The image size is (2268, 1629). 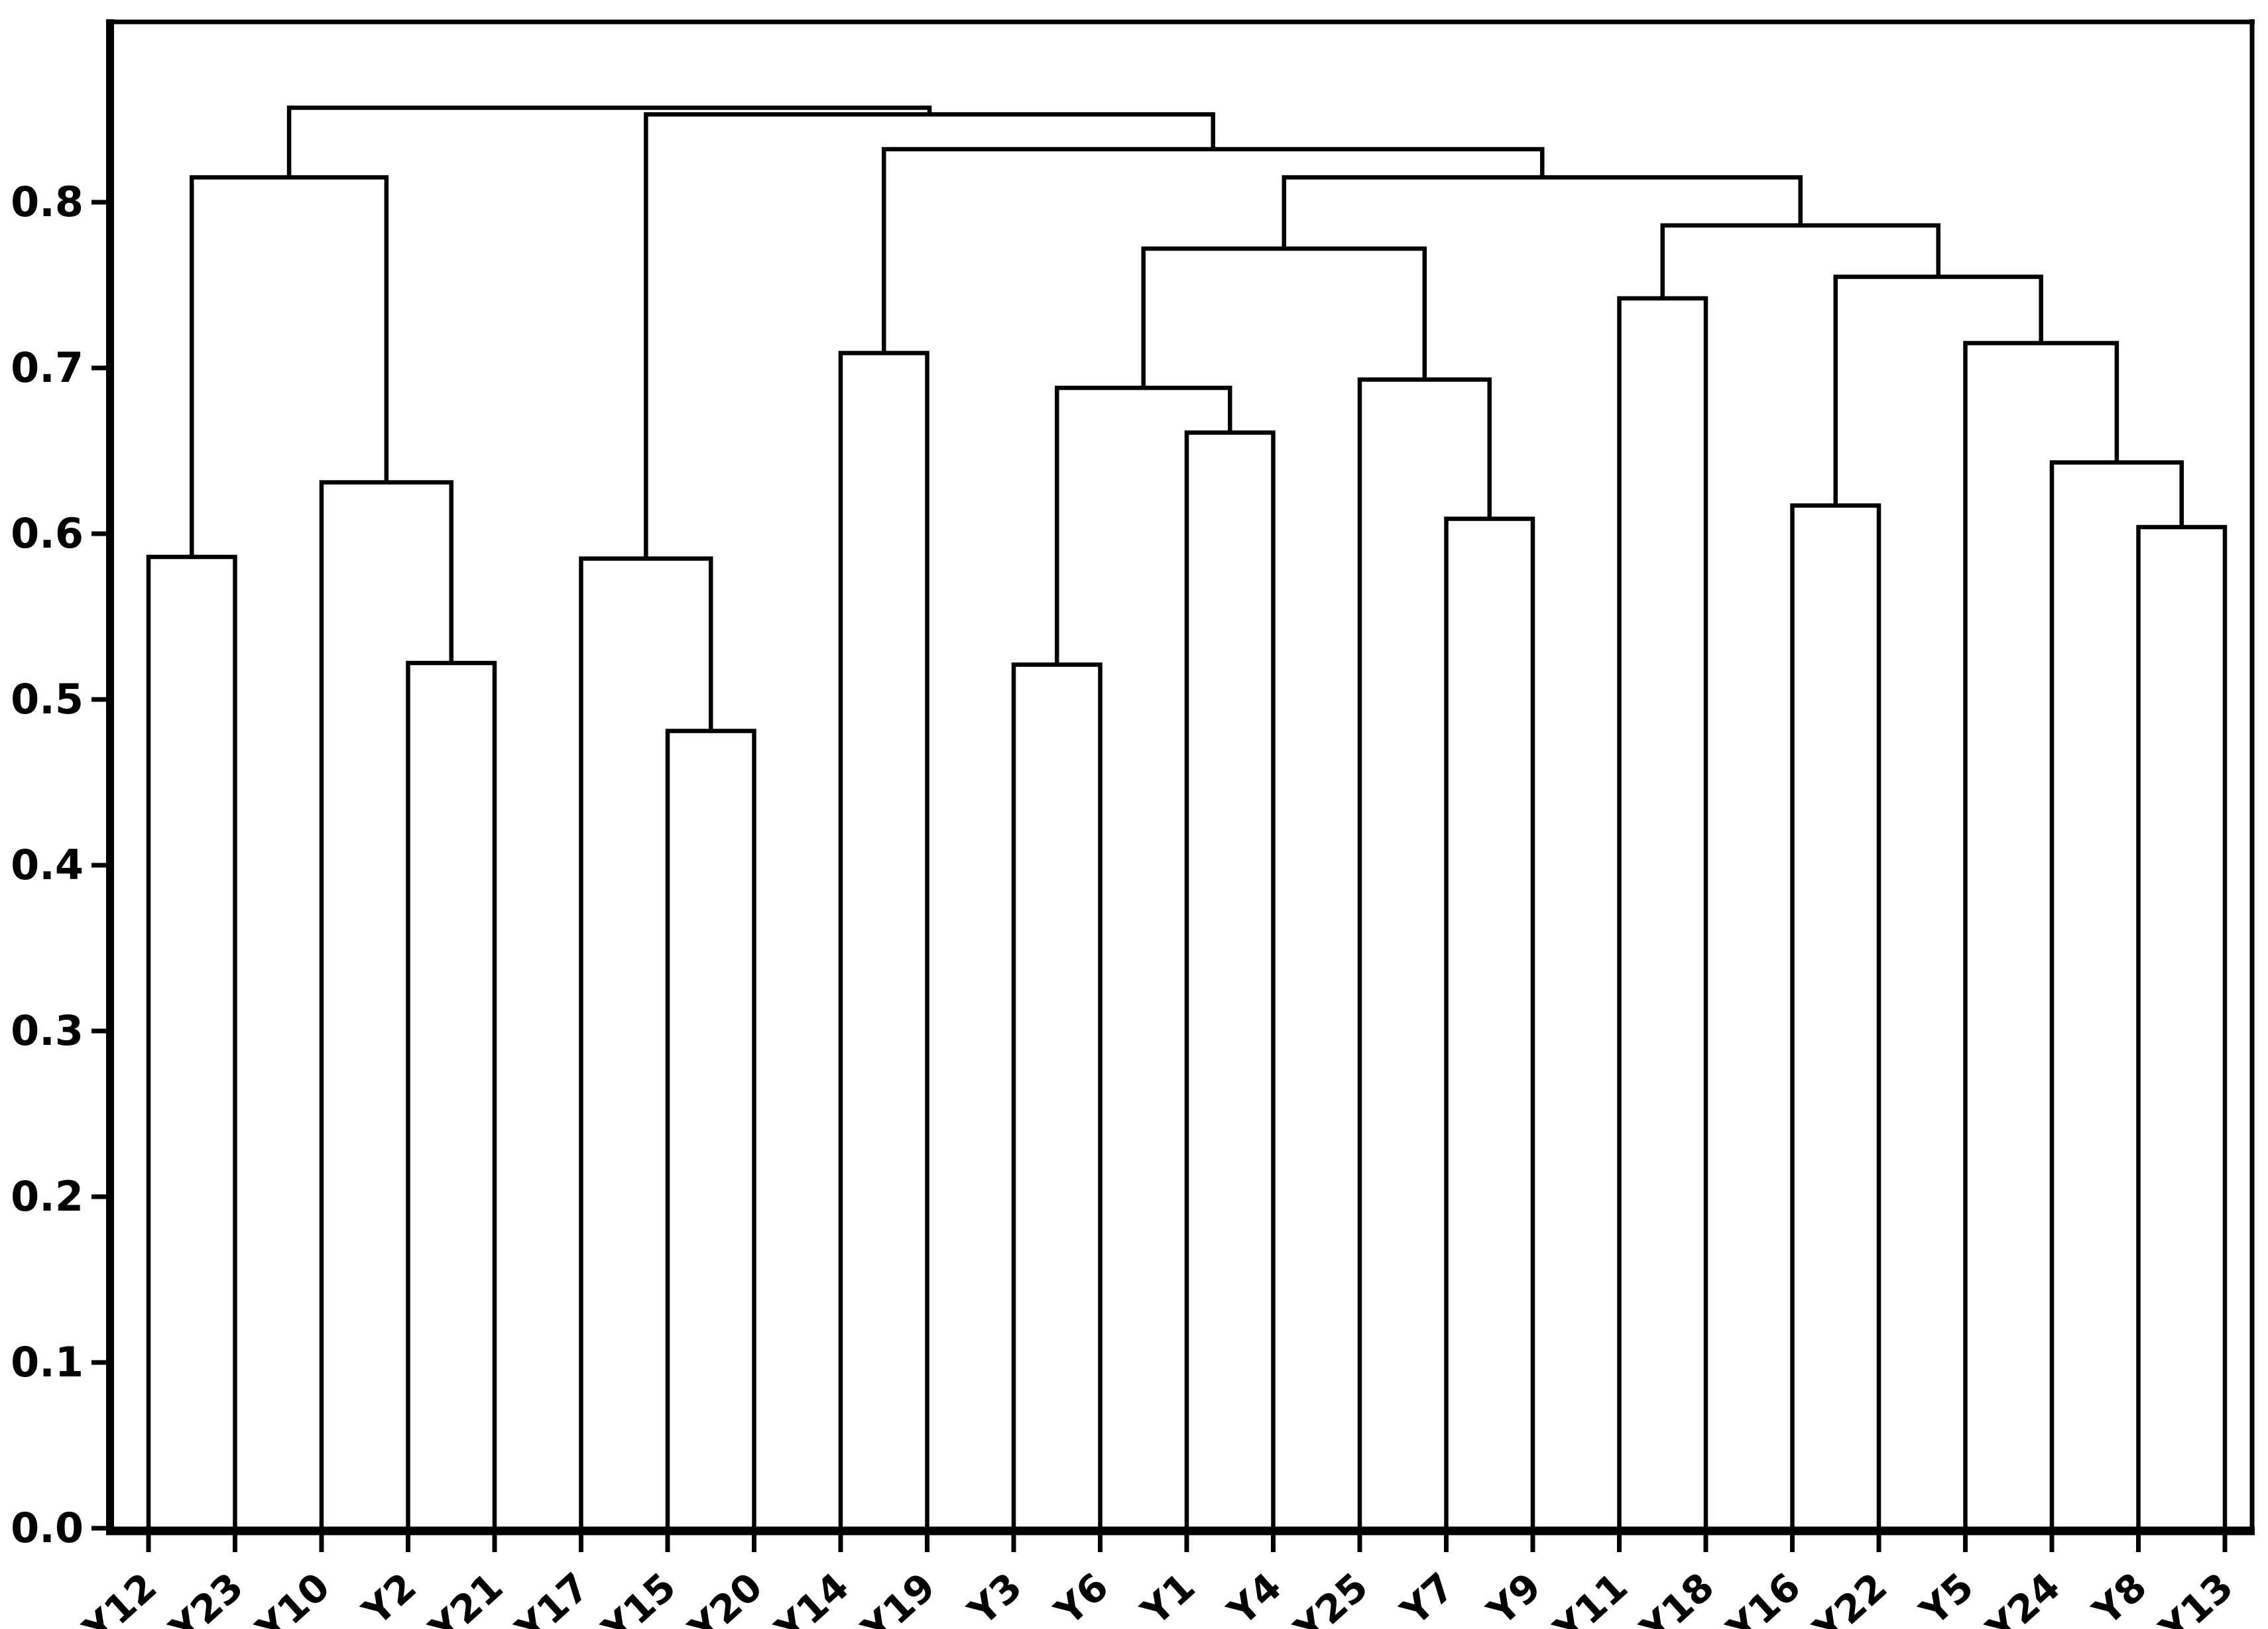 I want to click on x-leaf-label: Y19, so click(x=898, y=1596).